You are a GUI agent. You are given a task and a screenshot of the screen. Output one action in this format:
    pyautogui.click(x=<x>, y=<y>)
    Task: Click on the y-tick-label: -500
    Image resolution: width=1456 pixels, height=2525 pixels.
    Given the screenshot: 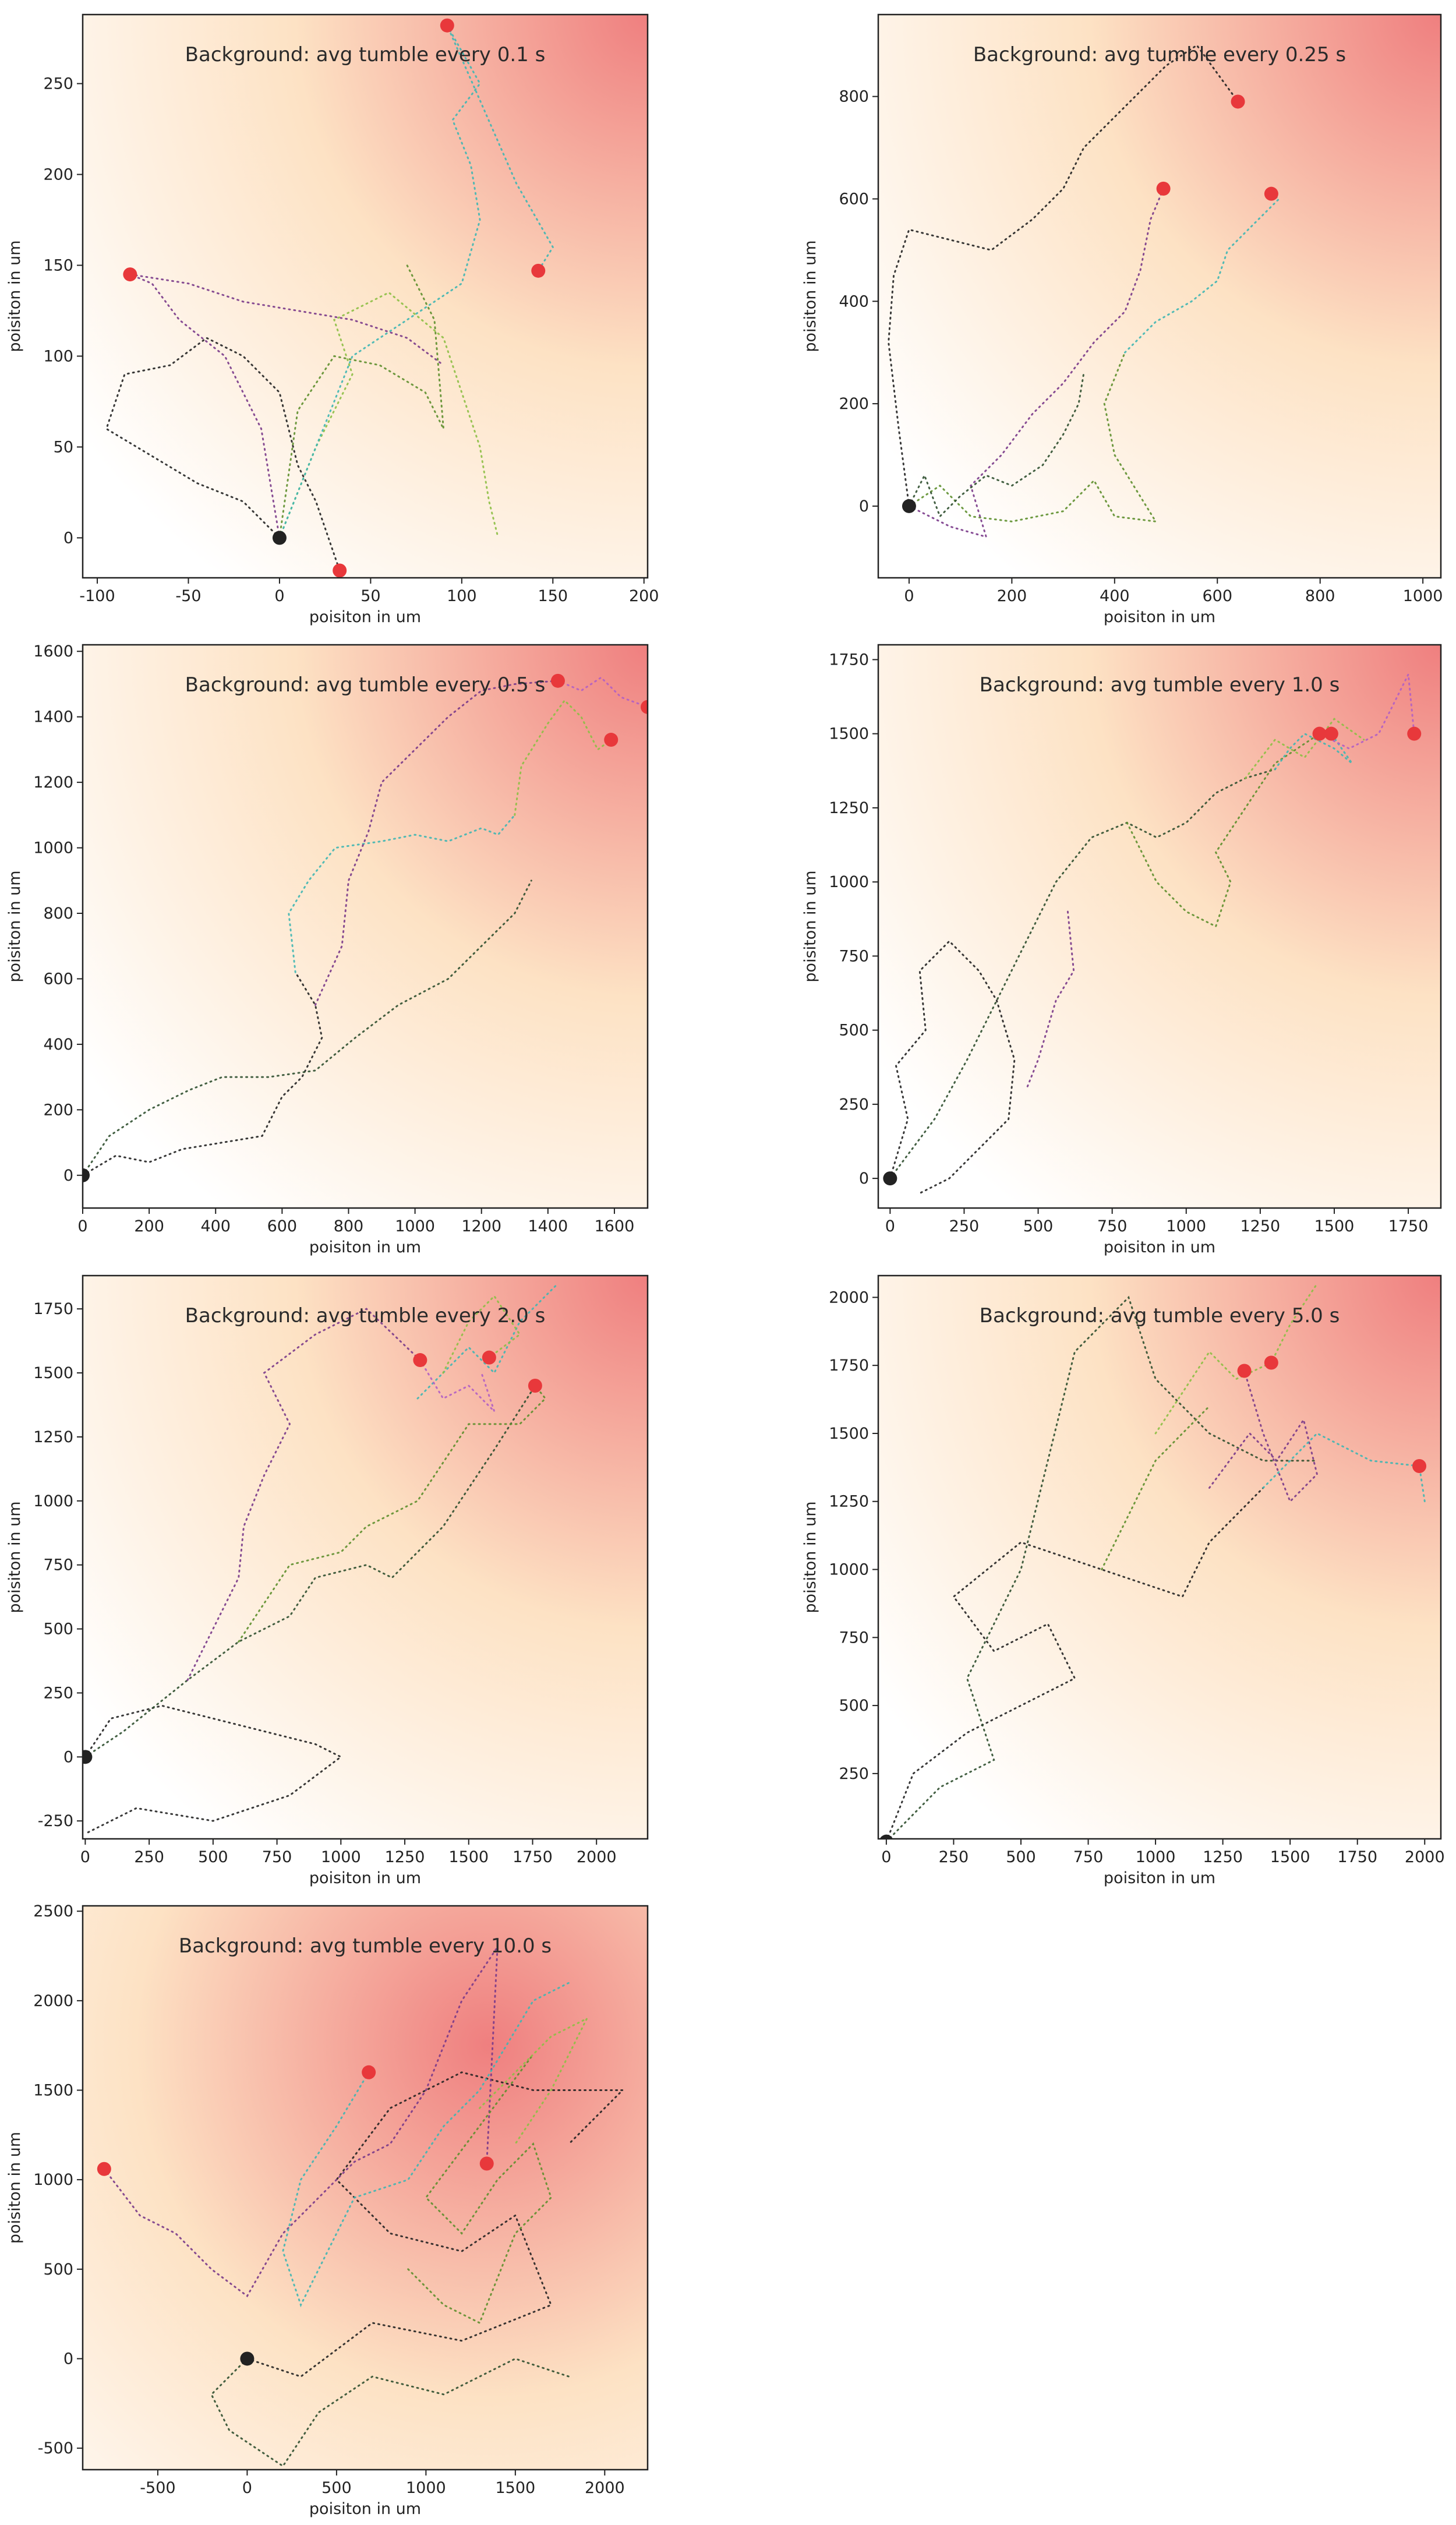 What is the action you would take?
    pyautogui.click(x=55, y=2448)
    